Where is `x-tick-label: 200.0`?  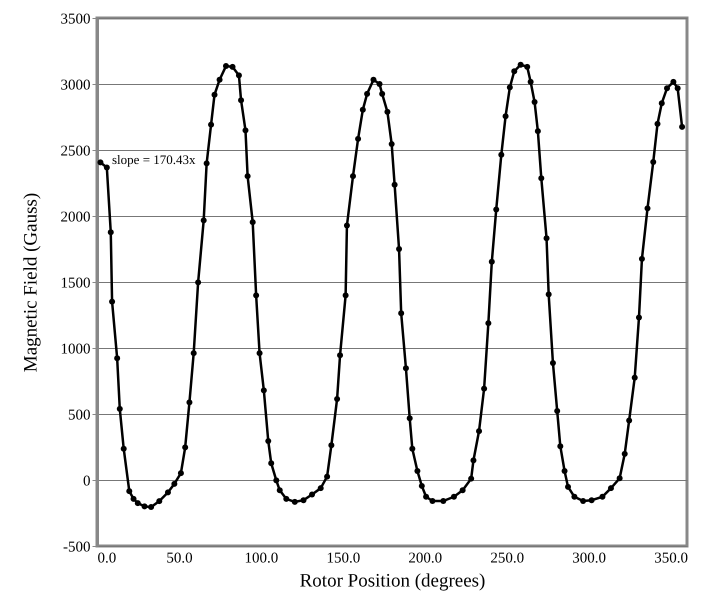 x-tick-label: 200.0 is located at coordinates (425, 558).